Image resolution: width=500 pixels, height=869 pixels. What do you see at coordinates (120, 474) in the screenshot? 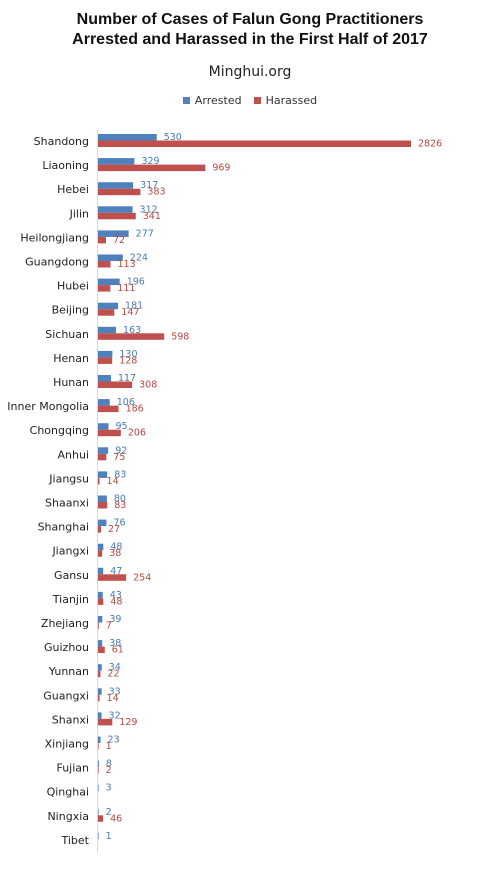
I see `value-label-arrested-jiangsu: 83` at bounding box center [120, 474].